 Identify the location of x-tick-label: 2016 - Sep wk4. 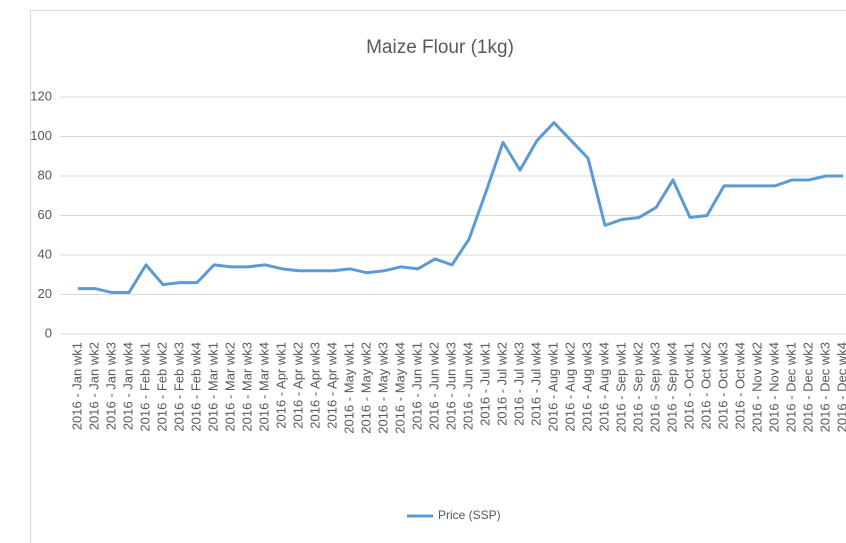
(671, 387).